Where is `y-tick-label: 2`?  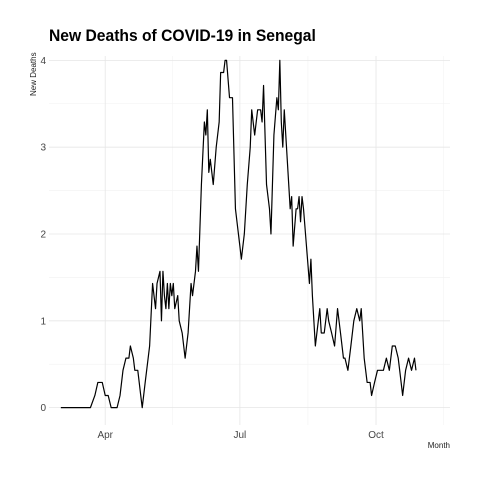 y-tick-label: 2 is located at coordinates (43, 234).